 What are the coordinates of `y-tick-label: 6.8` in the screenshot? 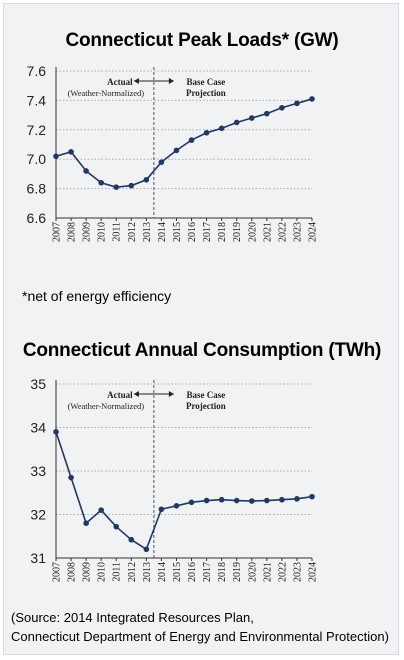 It's located at (37, 189).